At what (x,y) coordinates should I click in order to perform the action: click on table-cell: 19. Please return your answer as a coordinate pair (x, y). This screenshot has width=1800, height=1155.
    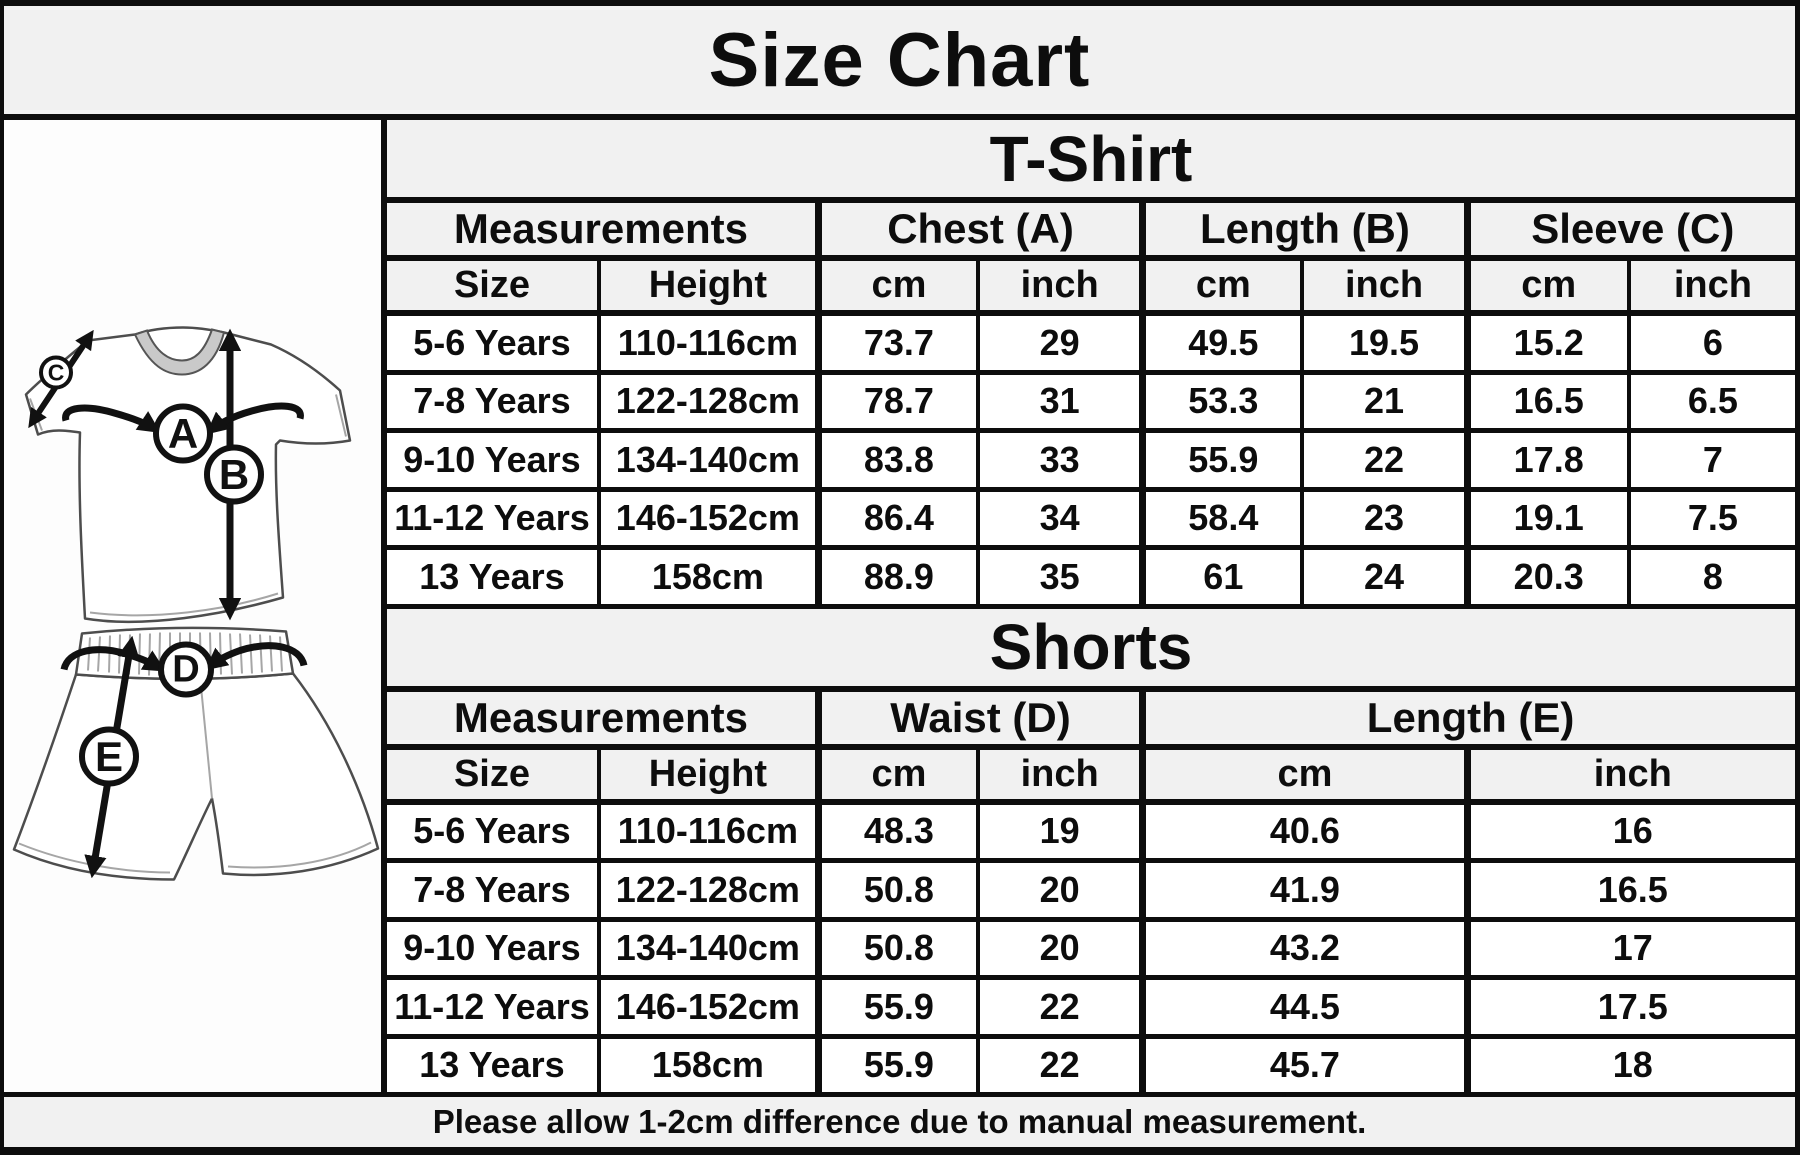
    Looking at the image, I should click on (1063, 831).